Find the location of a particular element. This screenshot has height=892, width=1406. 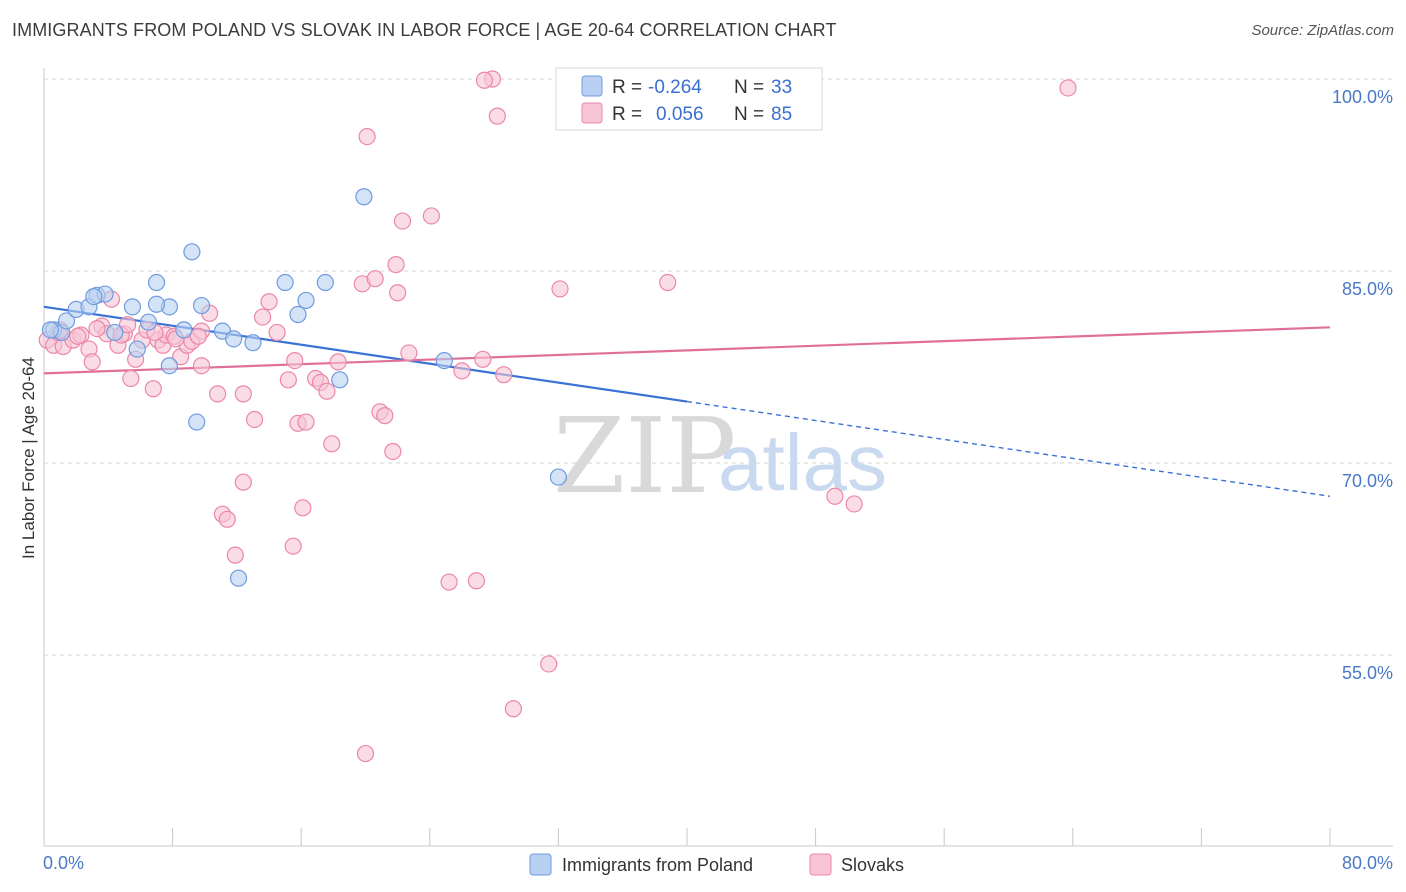

legend-r-value-slovaks: 0.056 is located at coordinates (680, 114).